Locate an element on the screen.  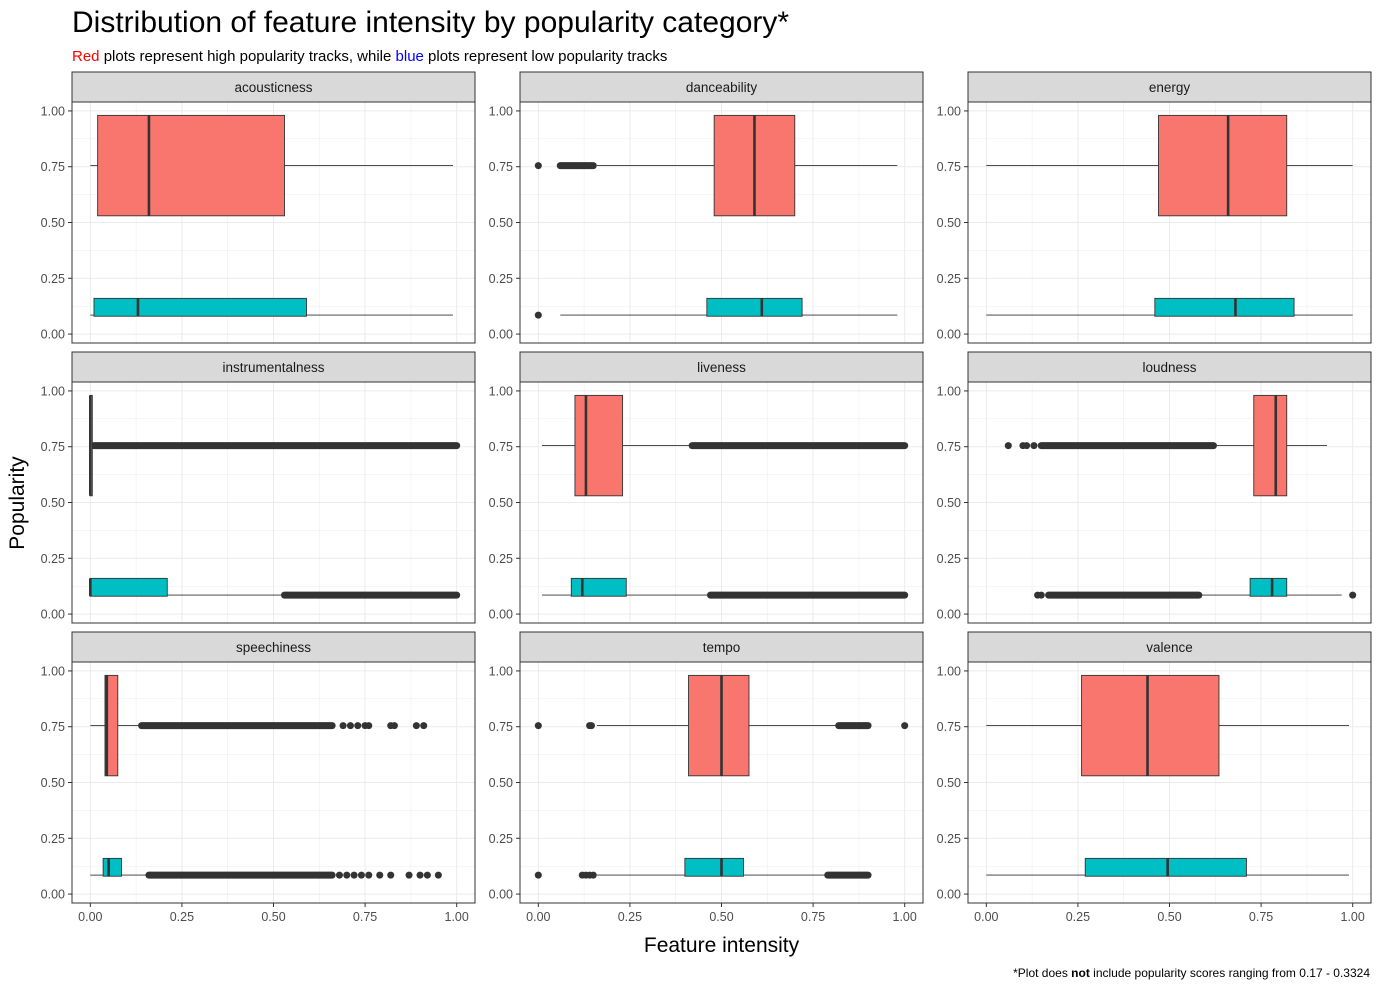
x-tick-label-speechiness: 0.25 is located at coordinates (182, 917).